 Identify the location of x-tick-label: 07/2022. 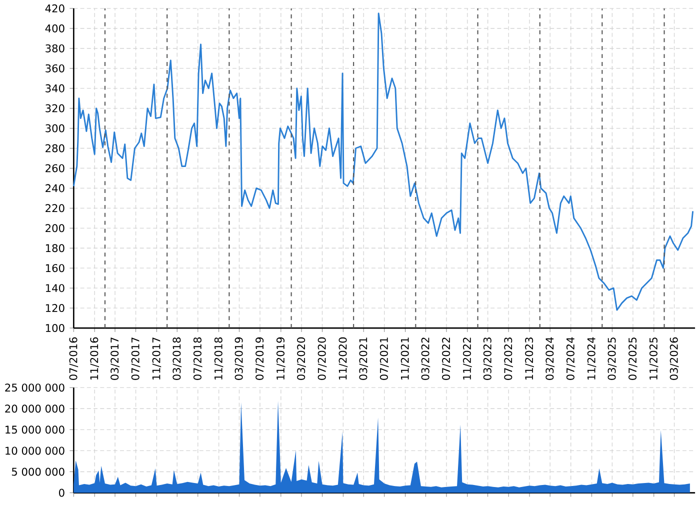
(446, 359).